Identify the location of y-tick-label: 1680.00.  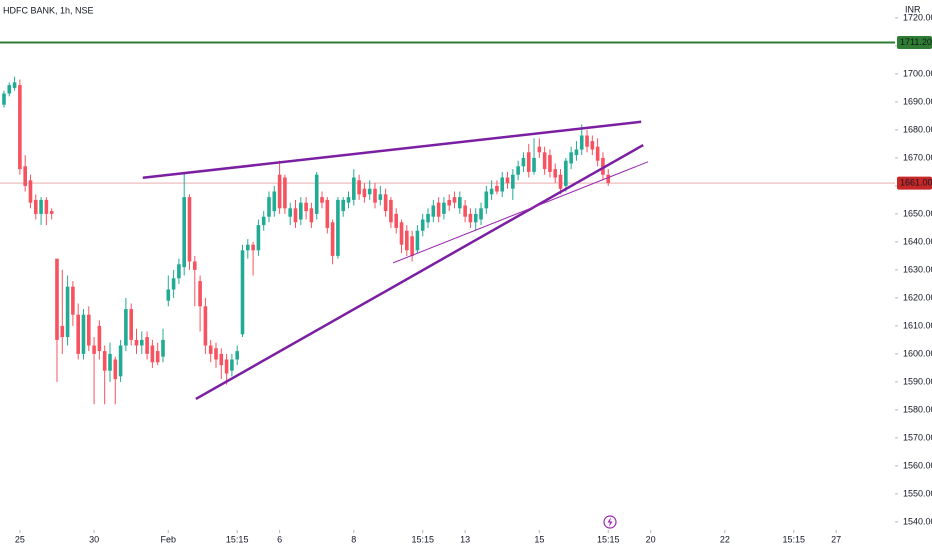
(917, 129).